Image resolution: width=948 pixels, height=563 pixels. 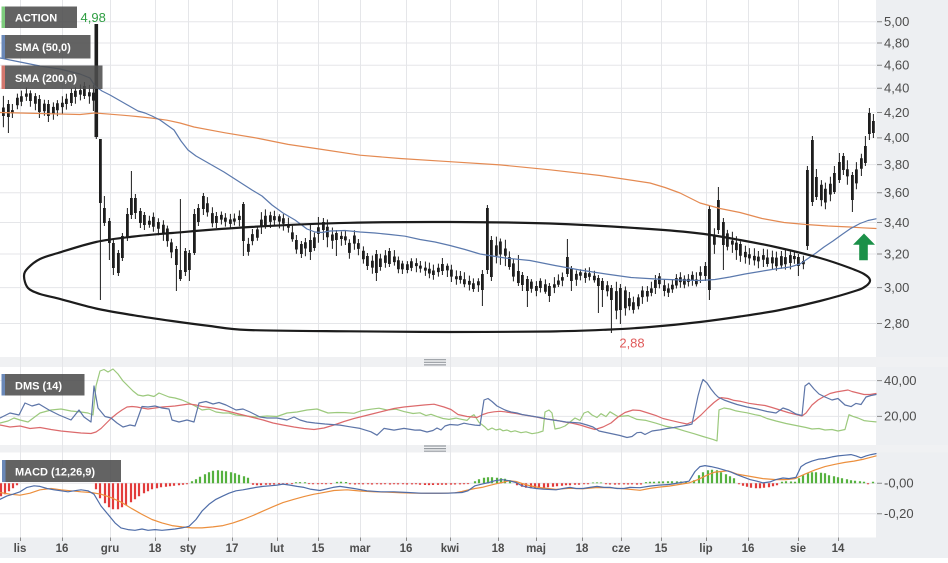 What do you see at coordinates (55, 473) in the screenshot?
I see `svg-text: MACD (12,26,9)` at bounding box center [55, 473].